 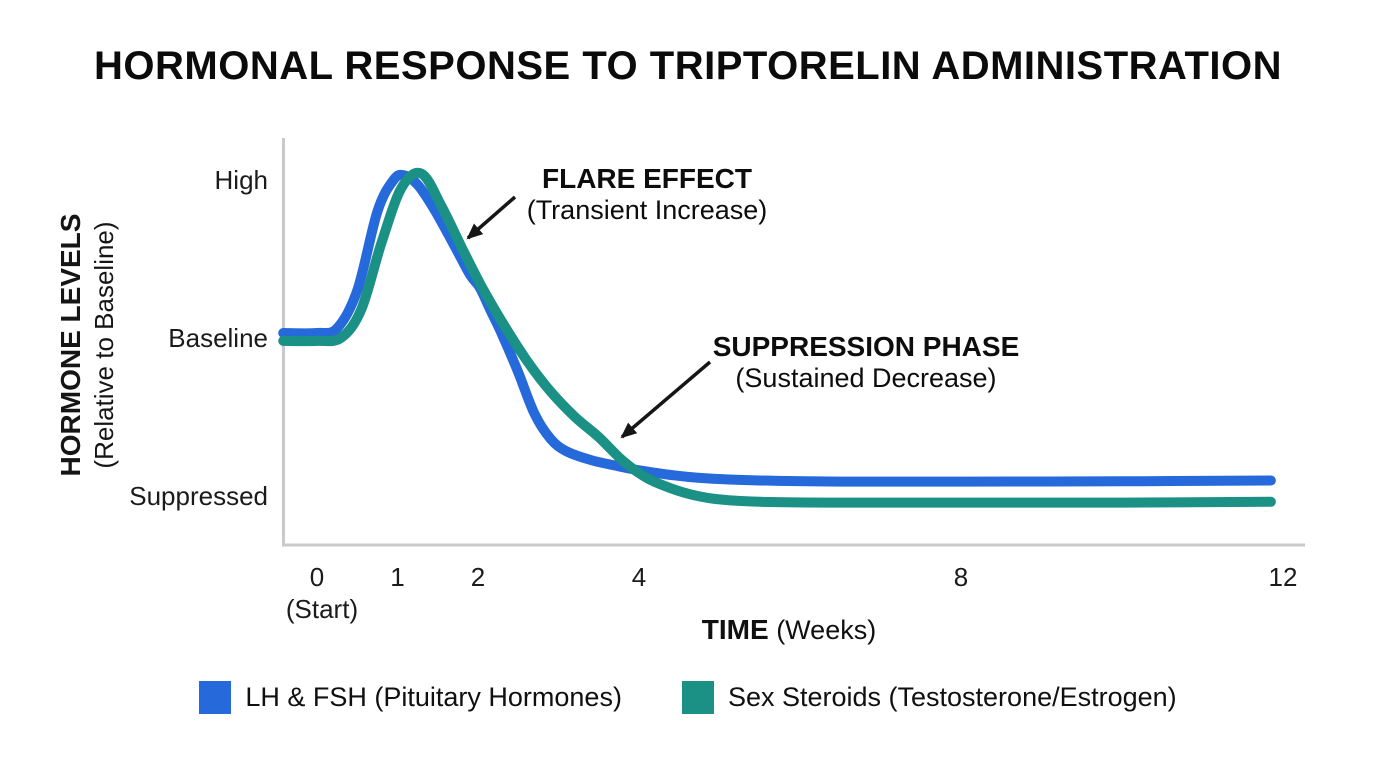 What do you see at coordinates (589, 317) in the screenshot?
I see `annotation-arrows-group` at bounding box center [589, 317].